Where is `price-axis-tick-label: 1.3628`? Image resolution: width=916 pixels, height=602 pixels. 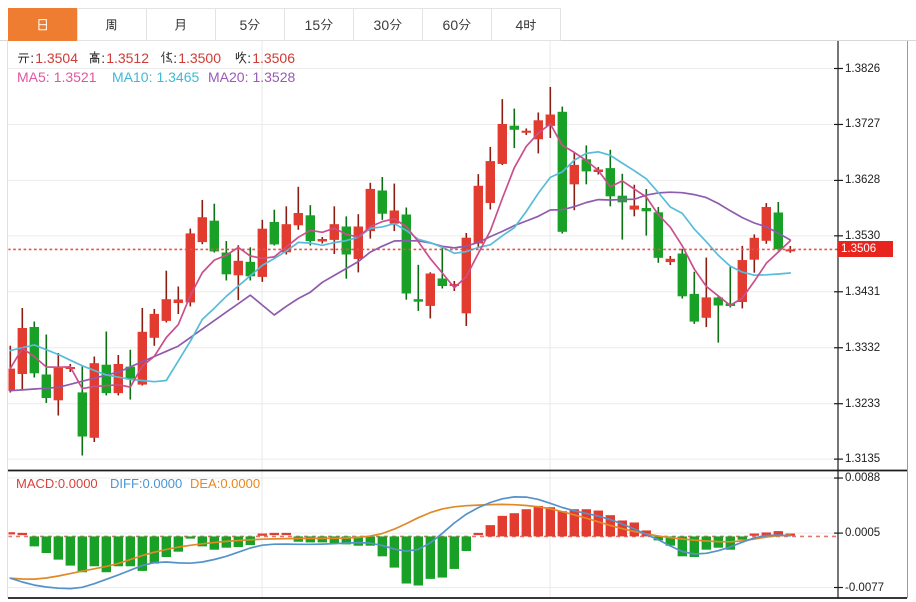 price-axis-tick-label: 1.3628 is located at coordinates (863, 180).